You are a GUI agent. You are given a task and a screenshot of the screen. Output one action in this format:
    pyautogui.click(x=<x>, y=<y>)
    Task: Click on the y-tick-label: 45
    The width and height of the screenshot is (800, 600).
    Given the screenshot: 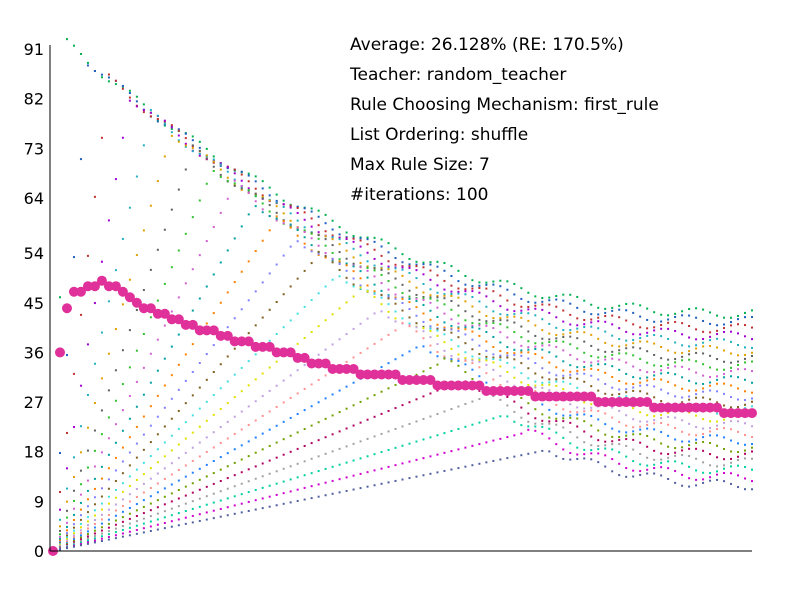 What is the action you would take?
    pyautogui.click(x=34, y=303)
    